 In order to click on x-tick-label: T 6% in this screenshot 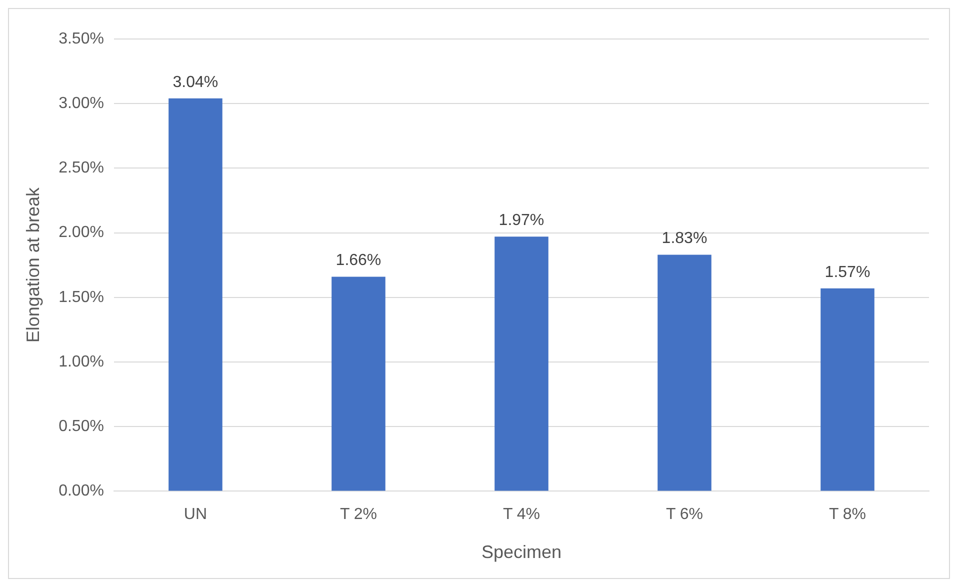, I will do `click(685, 515)`.